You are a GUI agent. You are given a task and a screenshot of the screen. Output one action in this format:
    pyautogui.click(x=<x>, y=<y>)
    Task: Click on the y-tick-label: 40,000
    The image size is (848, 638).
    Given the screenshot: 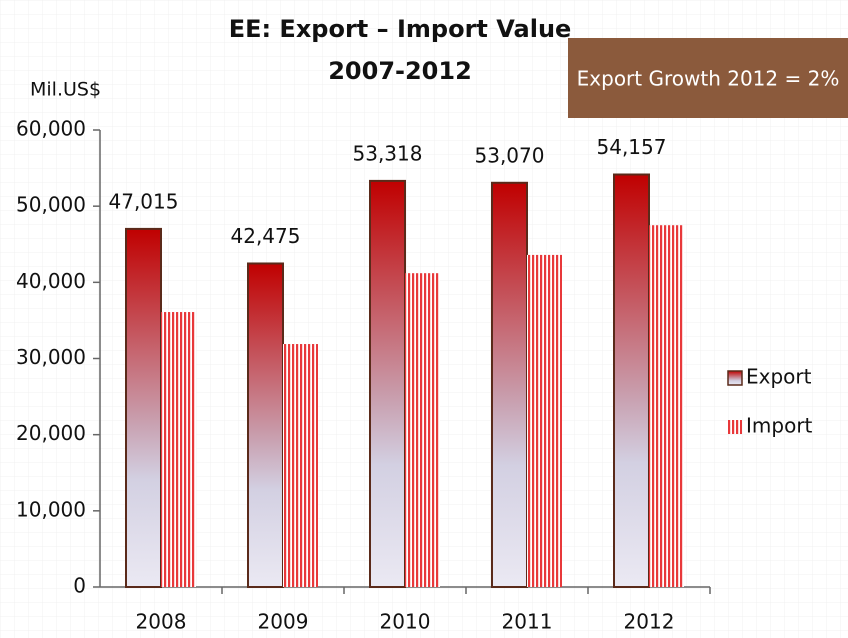 What is the action you would take?
    pyautogui.click(x=51, y=281)
    